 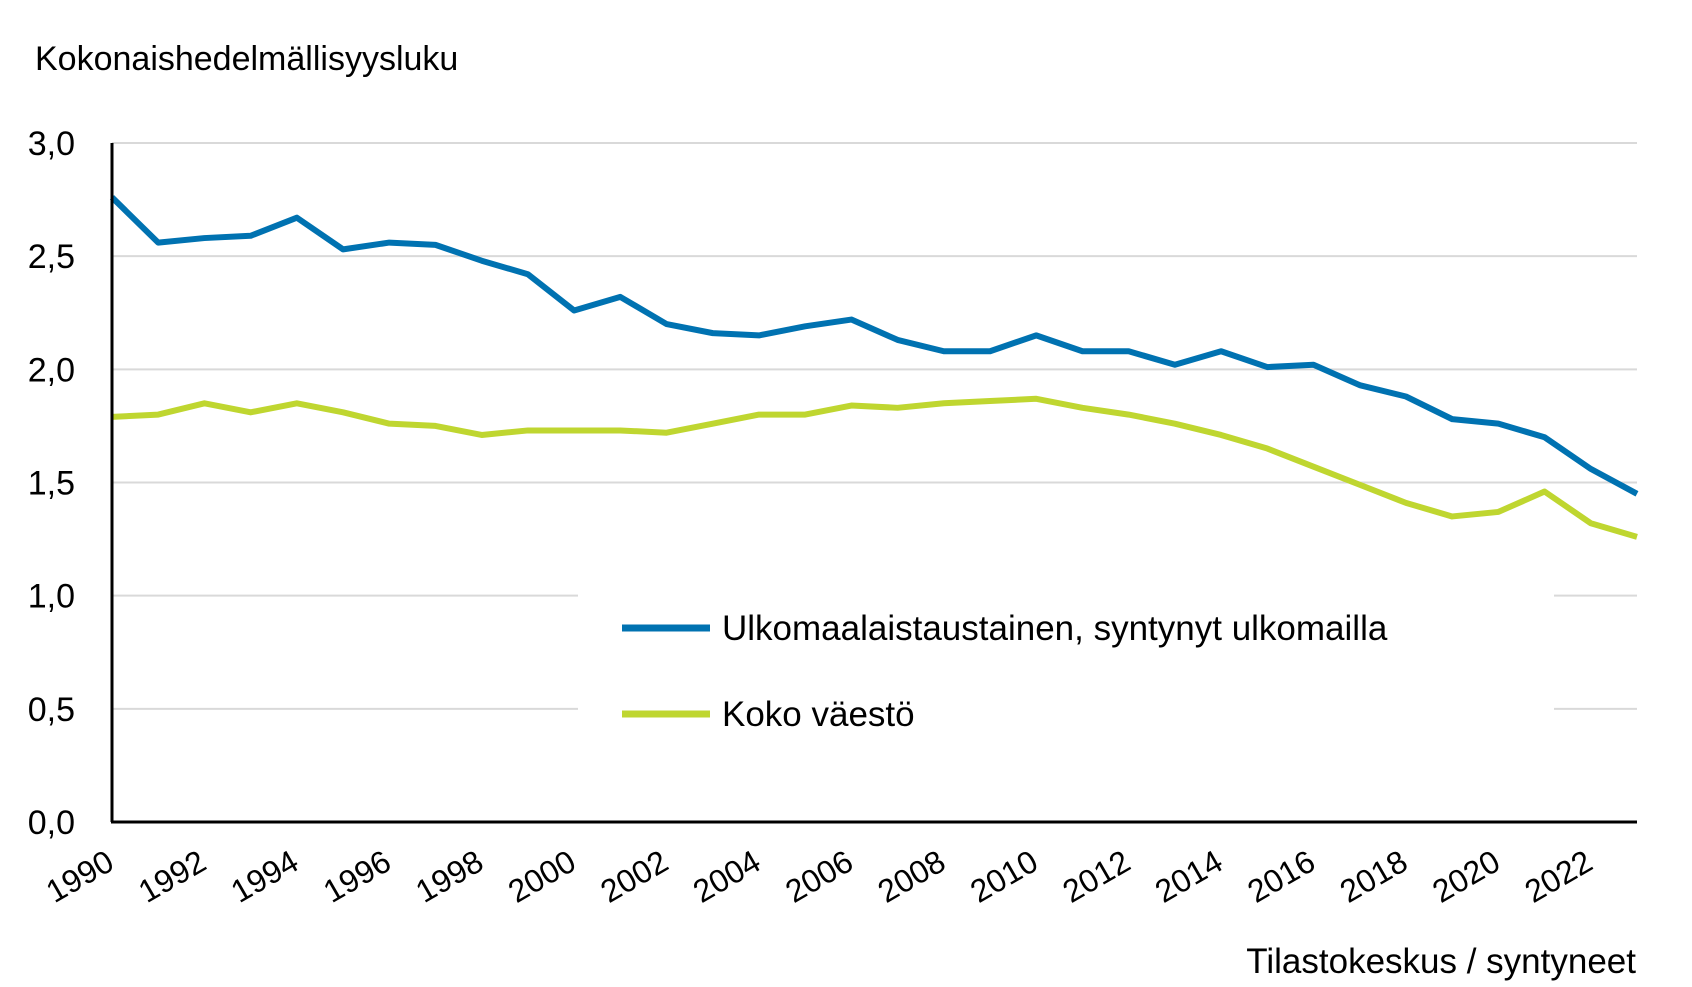 I want to click on y-tick-label: 2,0, so click(x=51, y=370).